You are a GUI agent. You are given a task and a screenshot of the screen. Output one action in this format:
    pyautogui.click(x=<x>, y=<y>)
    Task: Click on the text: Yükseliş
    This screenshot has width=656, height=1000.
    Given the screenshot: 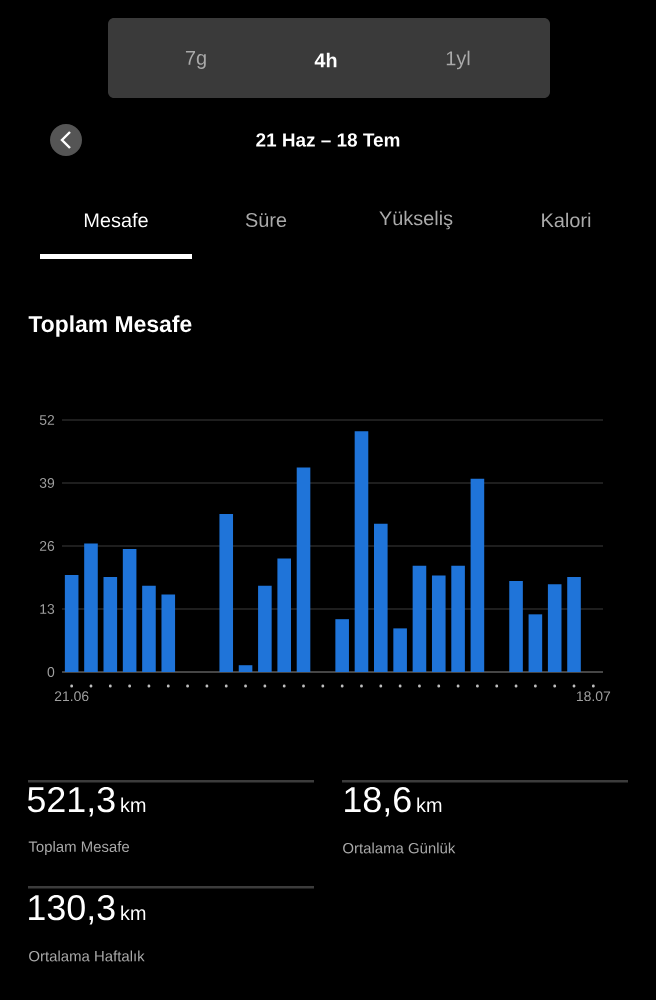 What is the action you would take?
    pyautogui.click(x=416, y=220)
    